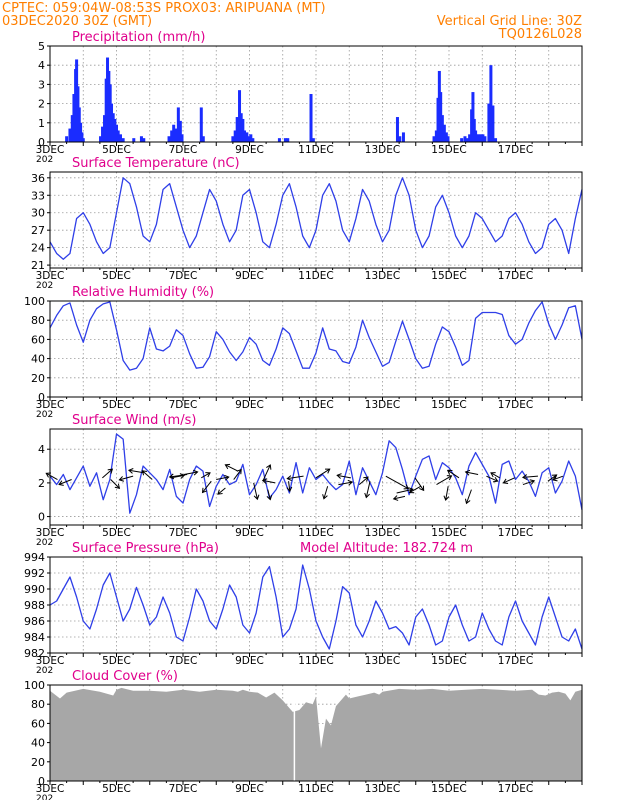 This screenshot has height=800, width=618. What do you see at coordinates (134, 420) in the screenshot?
I see `wind-title: Surface Wind (m/s)` at bounding box center [134, 420].